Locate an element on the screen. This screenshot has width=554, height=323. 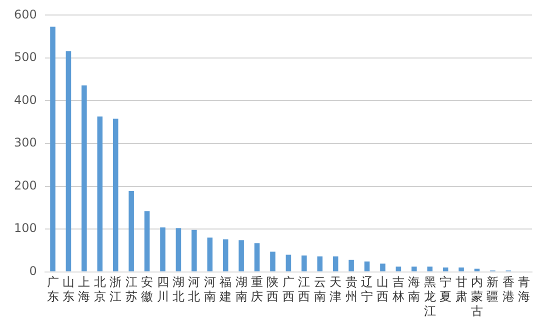
y-tick-label: 300 is located at coordinates (25, 143).